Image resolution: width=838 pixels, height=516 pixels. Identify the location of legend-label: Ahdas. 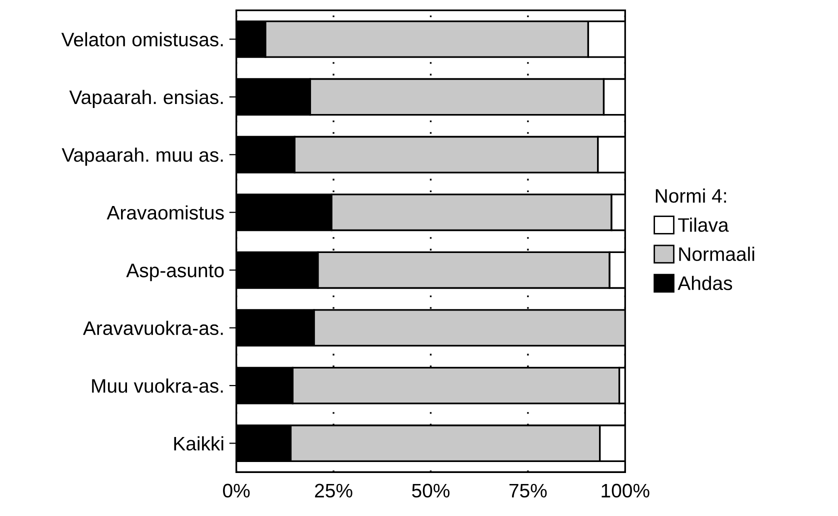
(705, 283).